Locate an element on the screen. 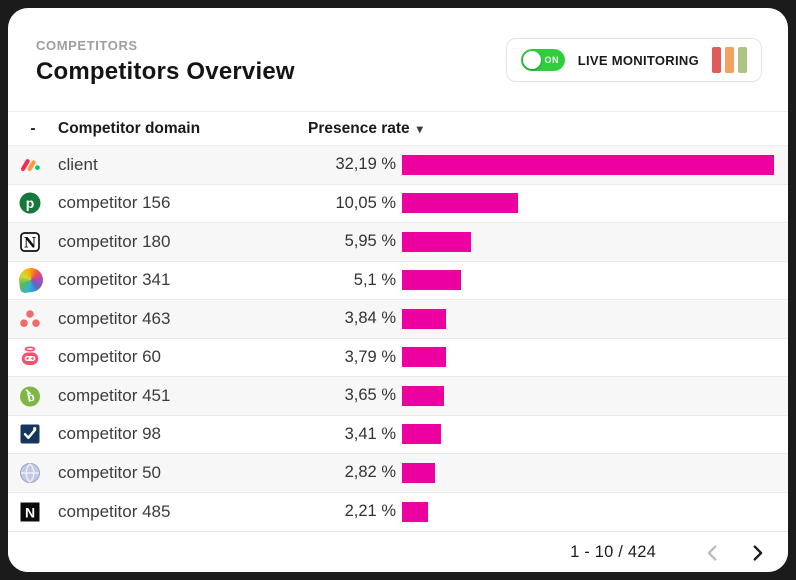 The width and height of the screenshot is (796, 580). column-header-presence-rate: Presence rate ▾ is located at coordinates (548, 129).